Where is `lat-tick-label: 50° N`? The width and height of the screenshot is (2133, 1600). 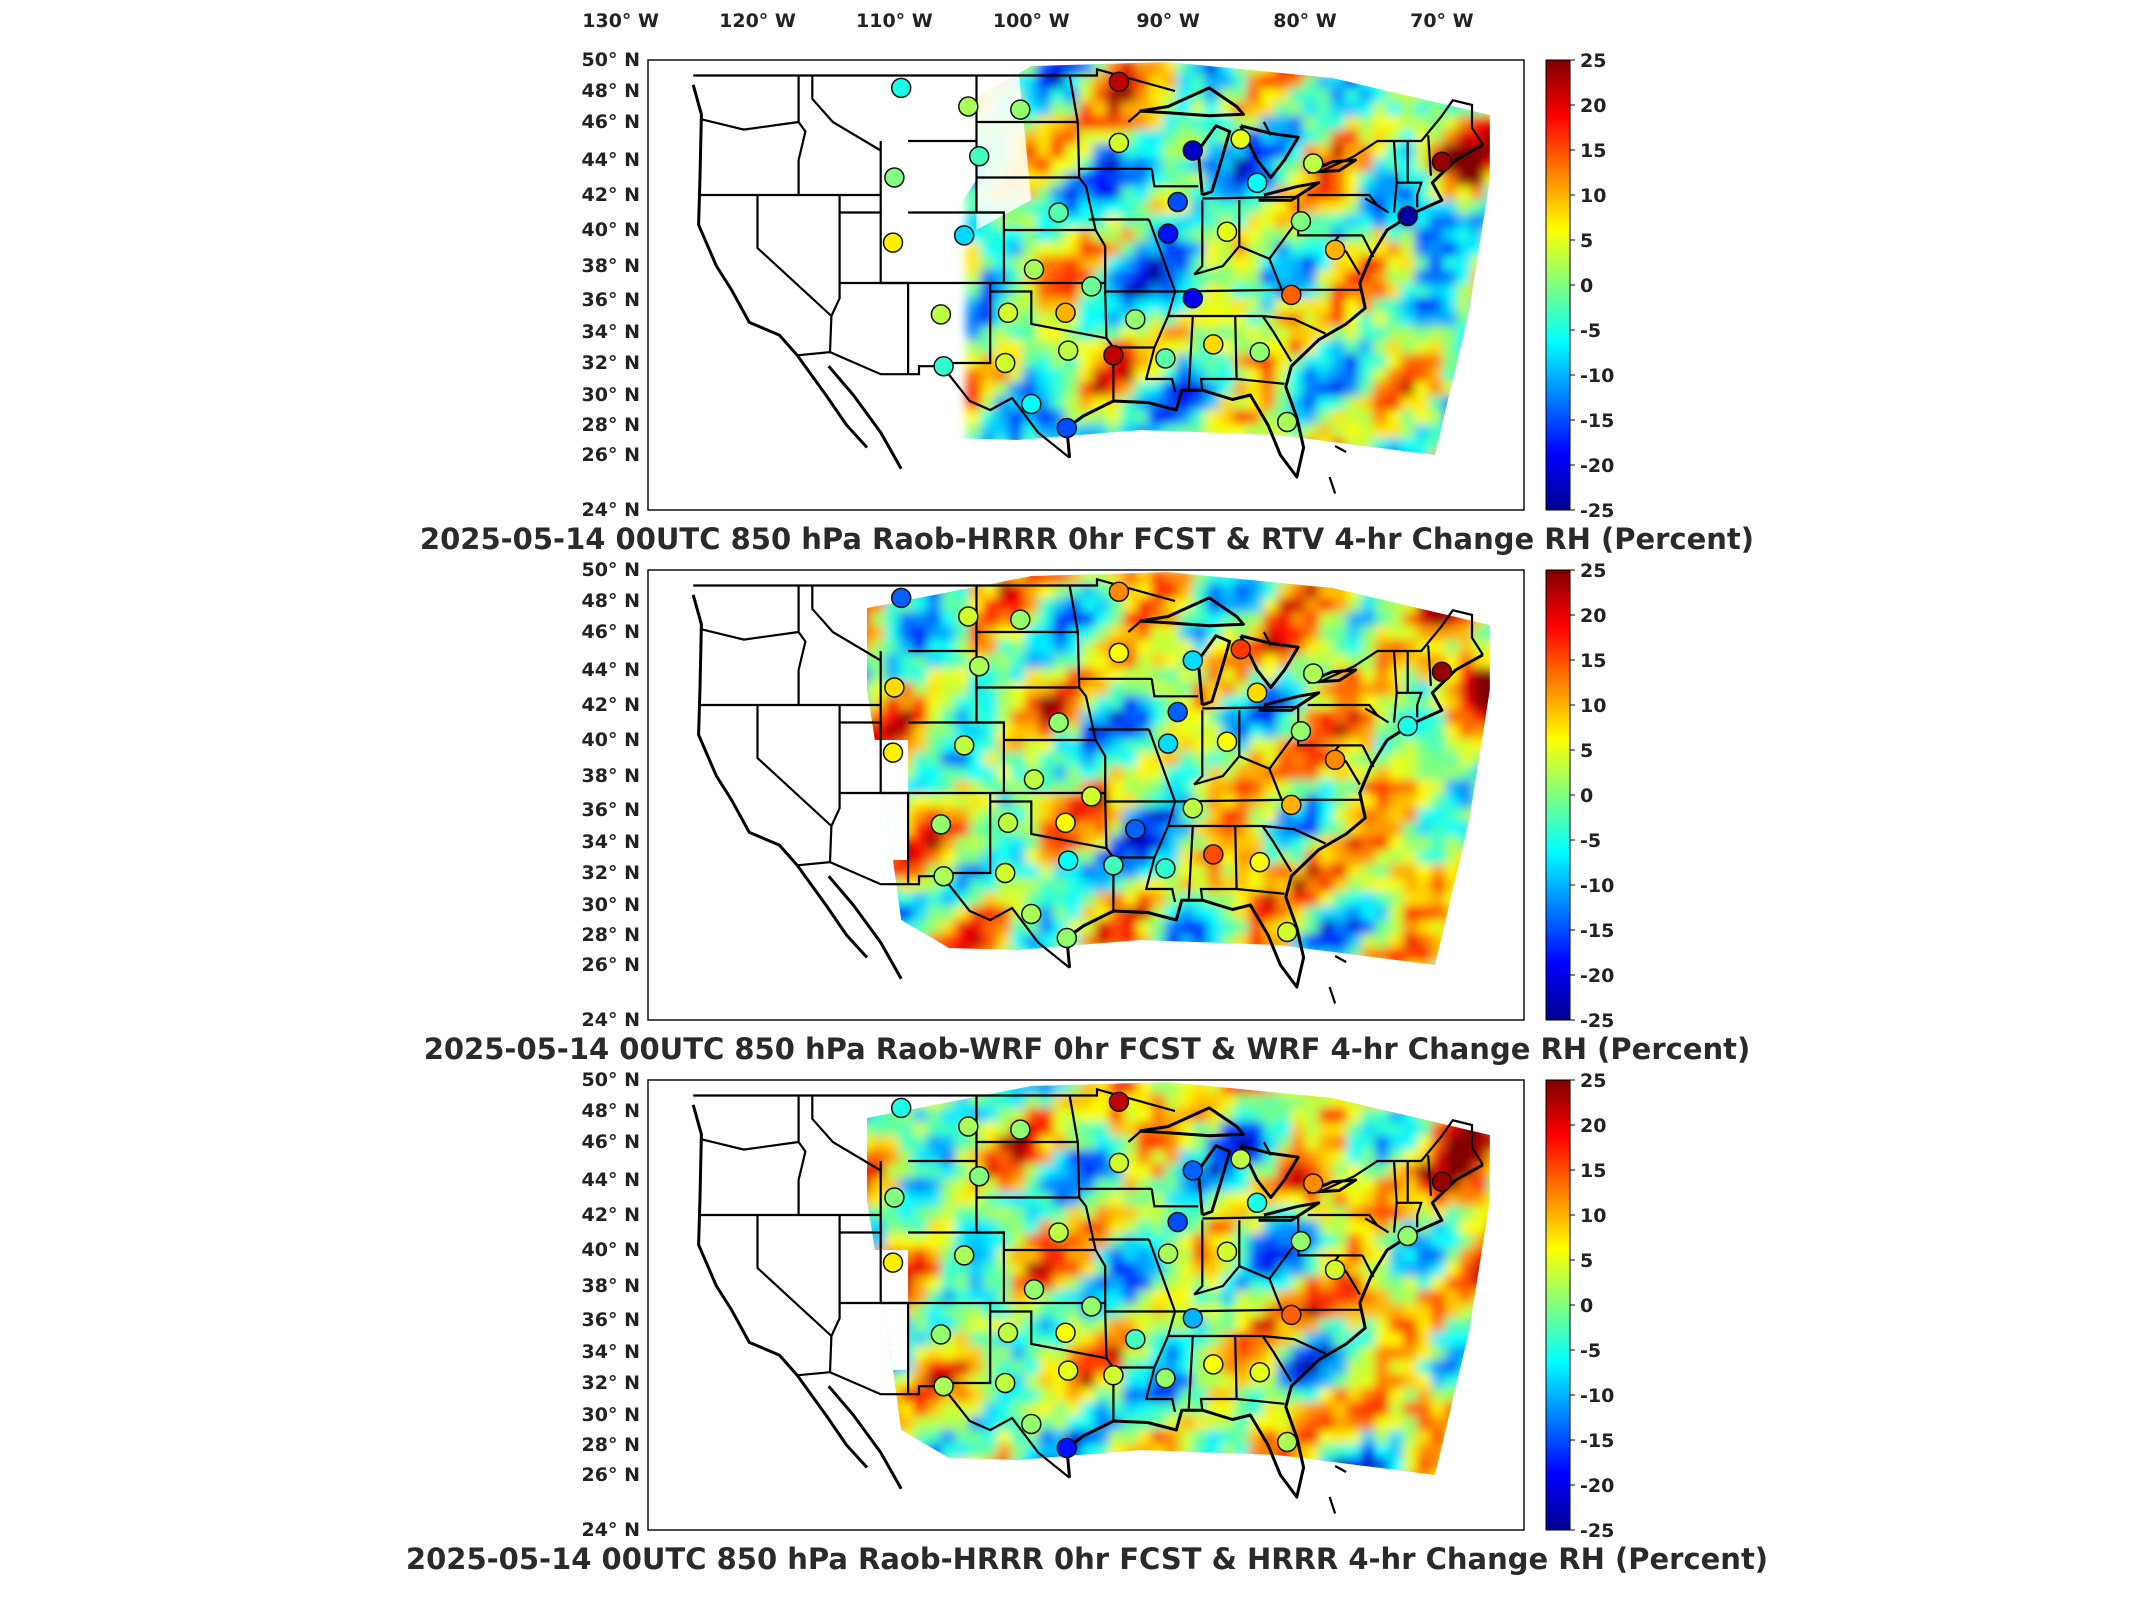 lat-tick-label: 50° N is located at coordinates (611, 1080).